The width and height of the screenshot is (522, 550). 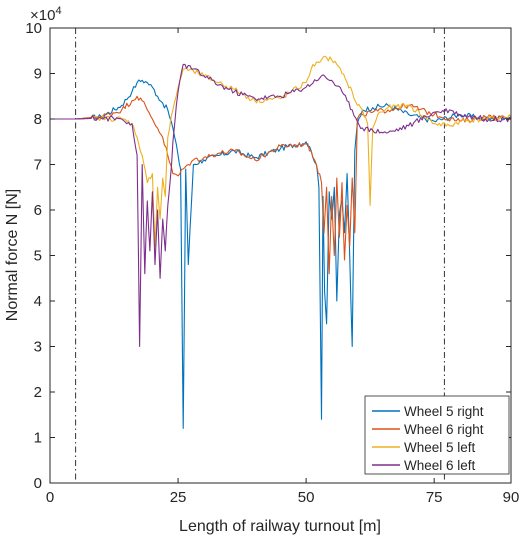 I want to click on y-tick-label: 0, so click(x=38, y=483).